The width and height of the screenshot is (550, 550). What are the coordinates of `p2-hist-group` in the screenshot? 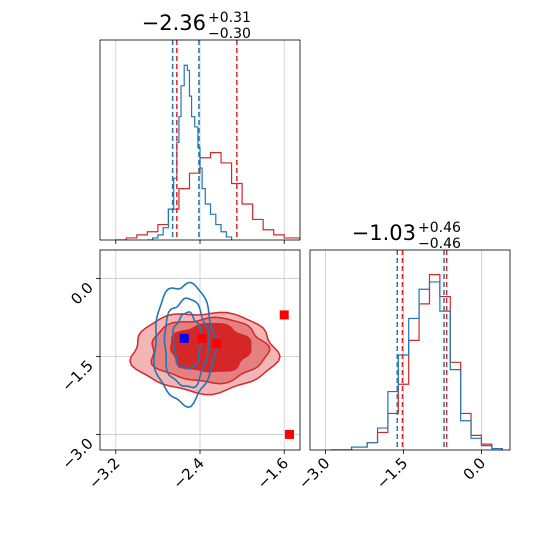 It's located at (416, 362).